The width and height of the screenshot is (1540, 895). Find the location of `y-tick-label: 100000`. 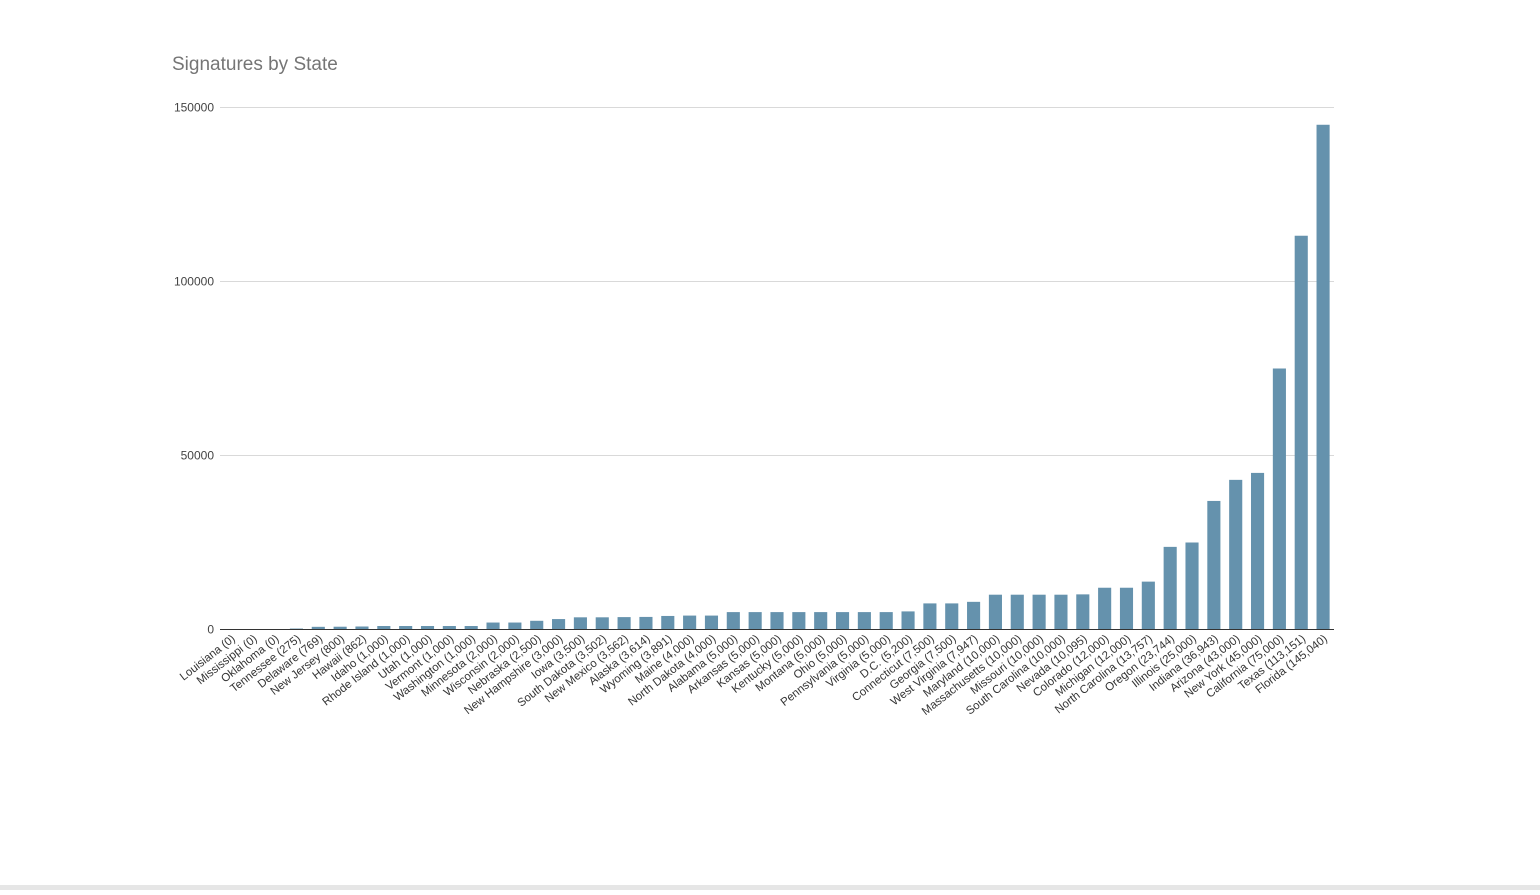

y-tick-label: 100000 is located at coordinates (194, 282).